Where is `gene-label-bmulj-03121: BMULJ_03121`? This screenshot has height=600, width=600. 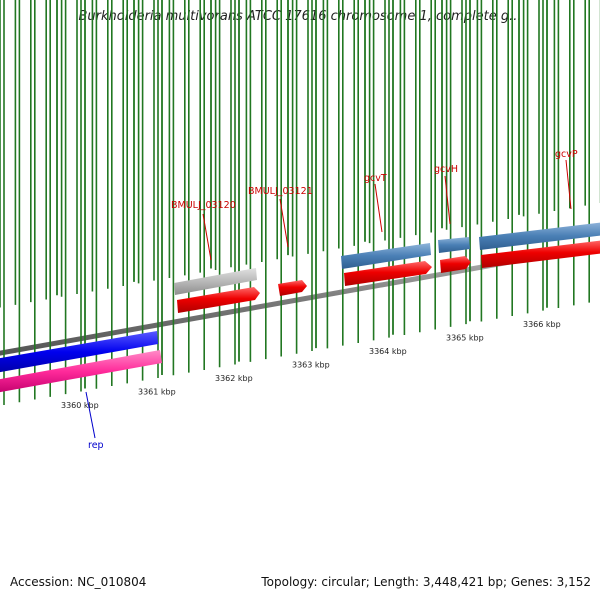 gene-label-bmulj-03121: BMULJ_03121 is located at coordinates (280, 191).